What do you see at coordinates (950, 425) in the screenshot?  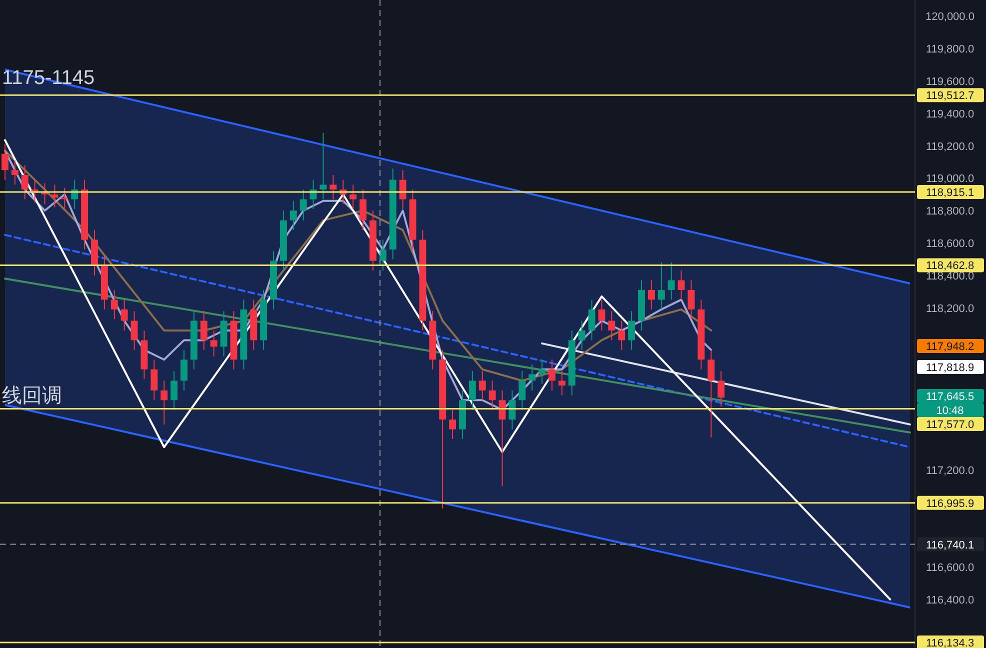 I see `ref-line-label: 117,577.0` at bounding box center [950, 425].